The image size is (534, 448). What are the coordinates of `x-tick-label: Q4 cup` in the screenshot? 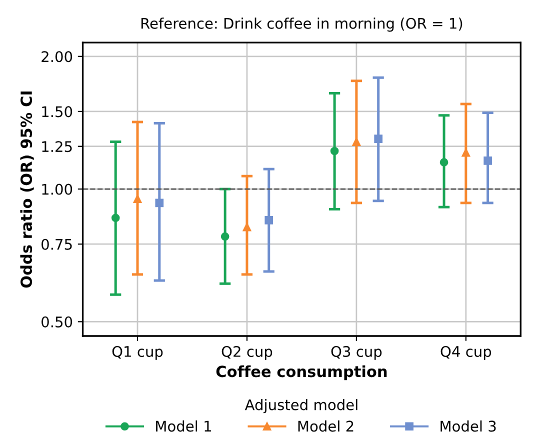 It's located at (466, 353).